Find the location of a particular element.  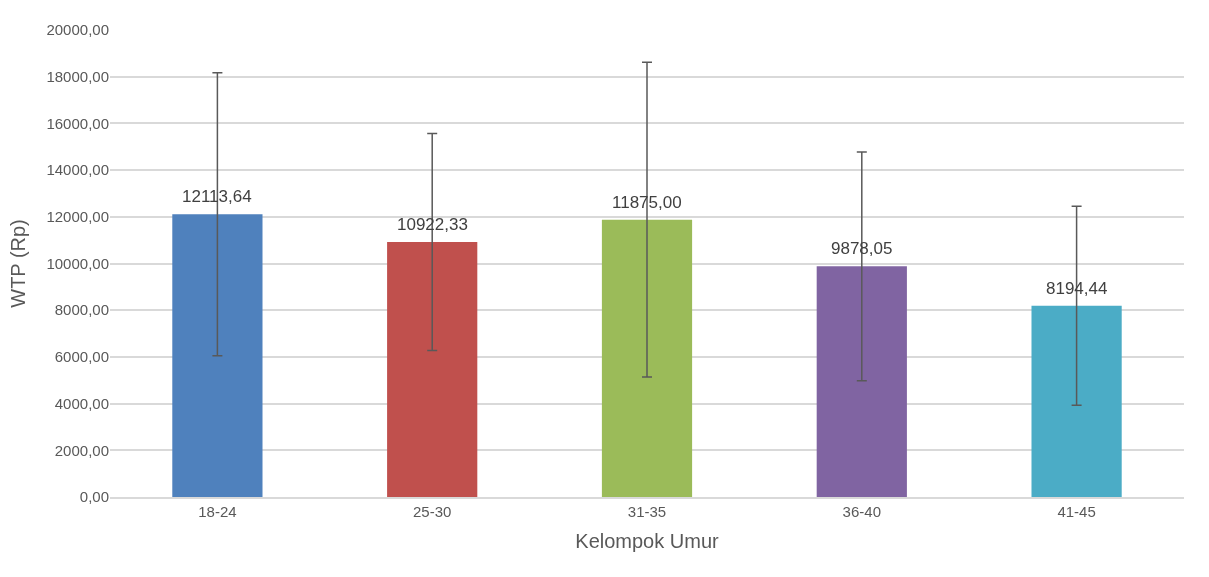

x-tick-label: 25-30 is located at coordinates (432, 511).